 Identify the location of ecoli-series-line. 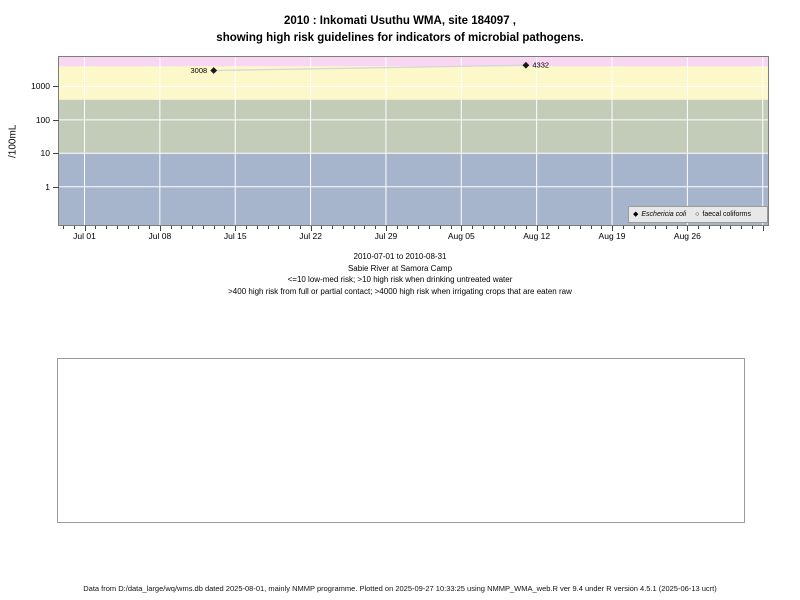
(369, 68).